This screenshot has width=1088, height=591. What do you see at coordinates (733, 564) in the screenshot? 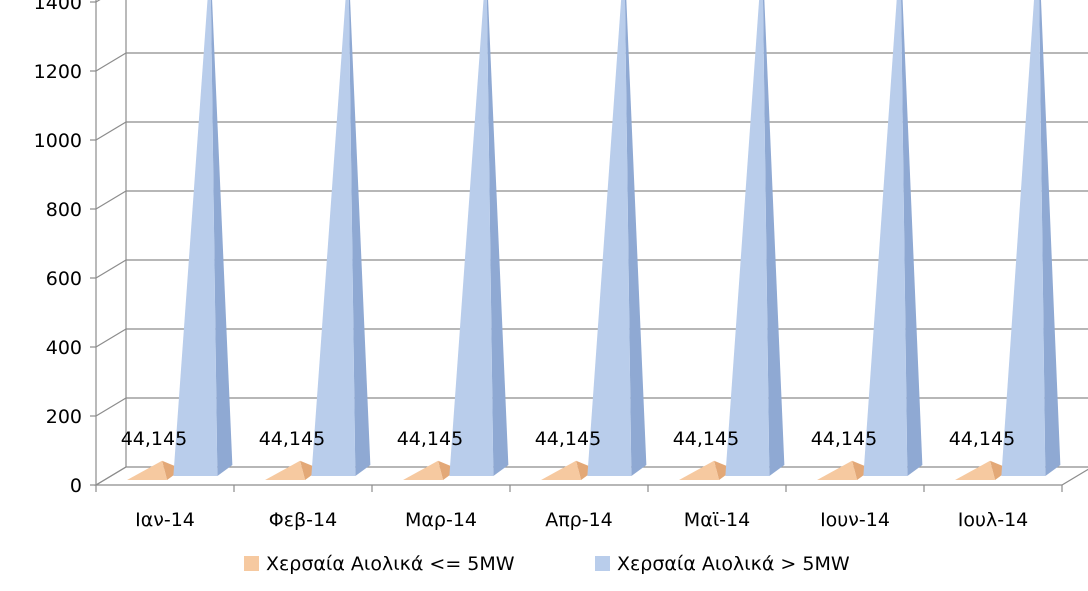
I see `legend-label: Χερσαία Αιολικά > 5MW` at bounding box center [733, 564].